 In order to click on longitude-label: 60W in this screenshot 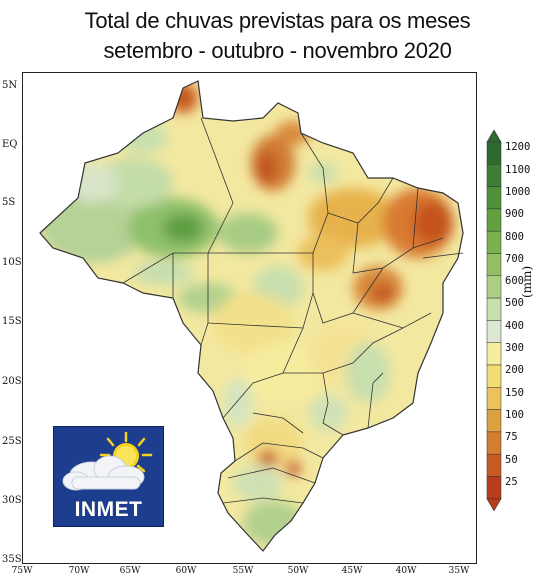, I will do `click(186, 571)`.